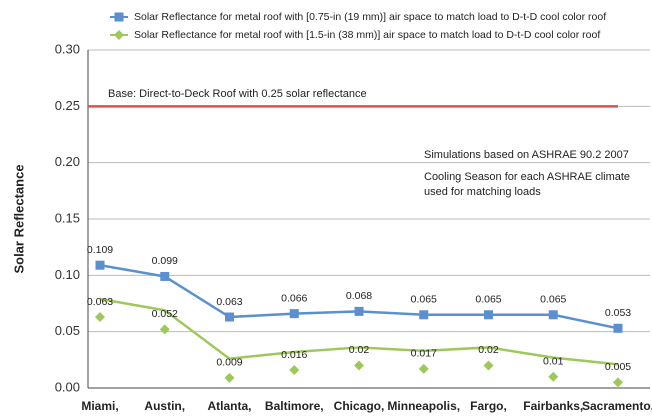 This screenshot has height=416, width=652. What do you see at coordinates (618, 367) in the screenshot?
I see `data-label: 0.005` at bounding box center [618, 367].